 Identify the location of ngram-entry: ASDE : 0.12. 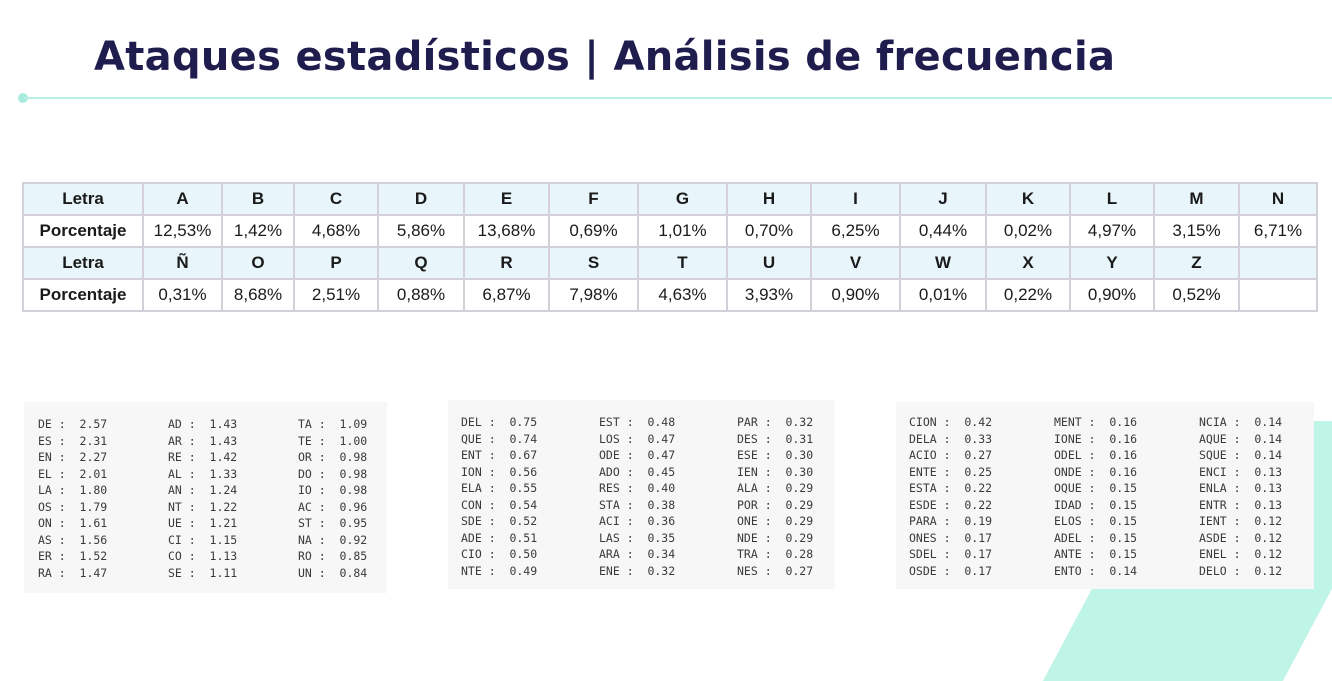
(1241, 537).